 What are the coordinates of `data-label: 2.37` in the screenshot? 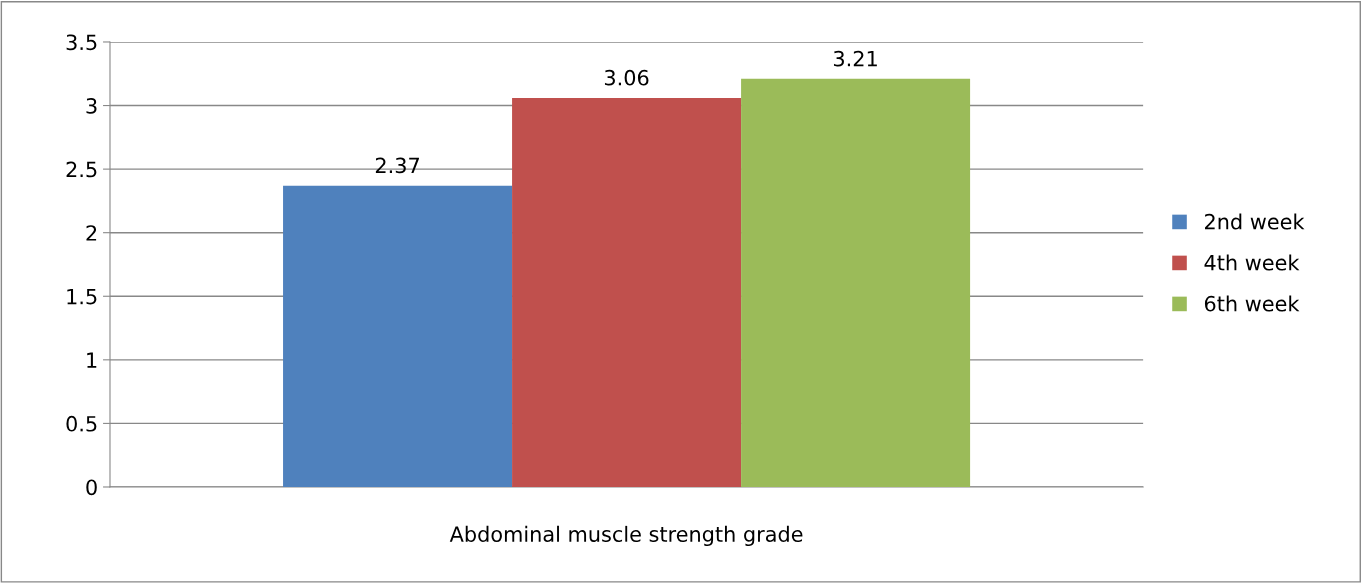 It's located at (397, 165).